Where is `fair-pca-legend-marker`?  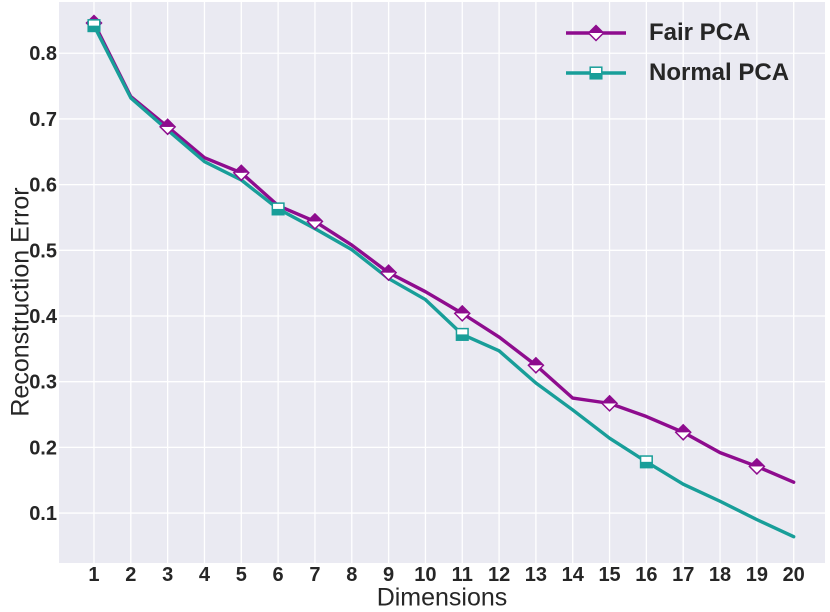 fair-pca-legend-marker is located at coordinates (596, 33).